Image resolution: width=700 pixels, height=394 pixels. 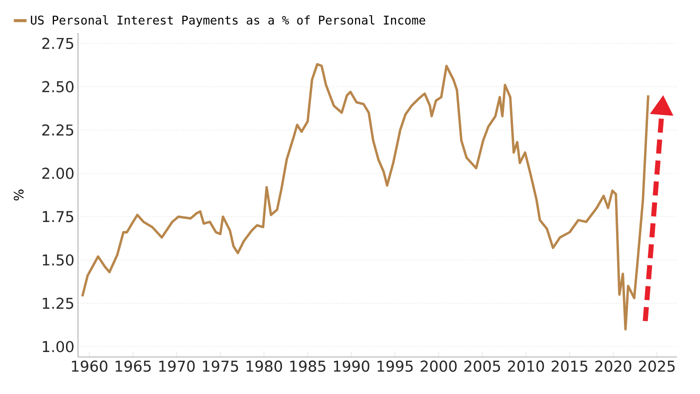 I want to click on x-tick-label: 1995, so click(x=395, y=366).